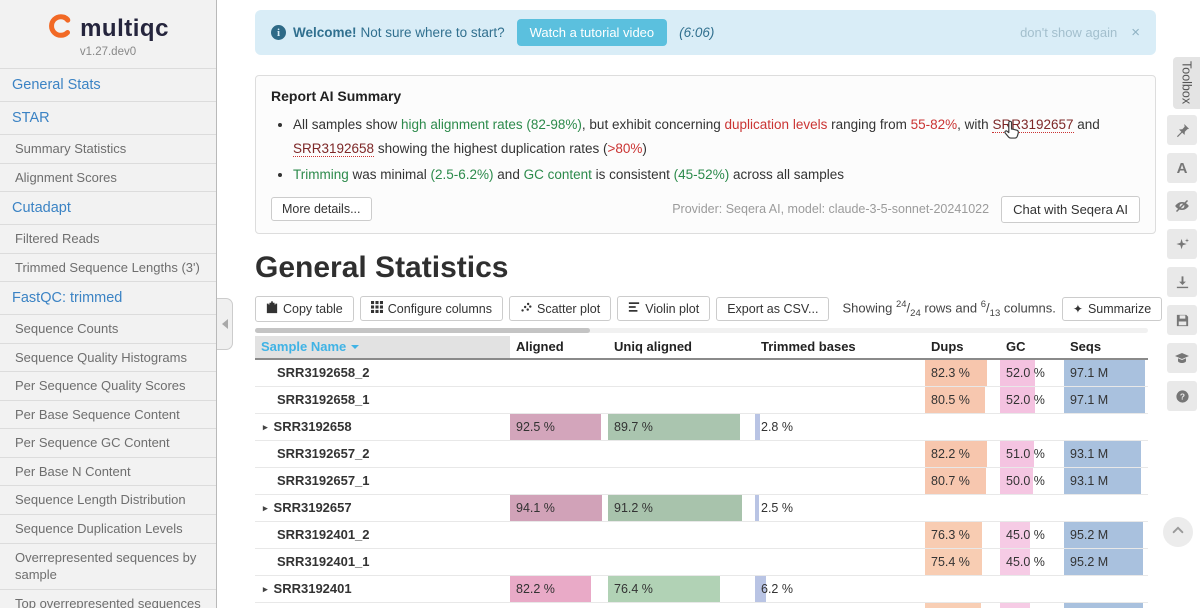  Describe the element at coordinates (1033, 125) in the screenshot. I see `sample-link: SRR3192657` at that location.